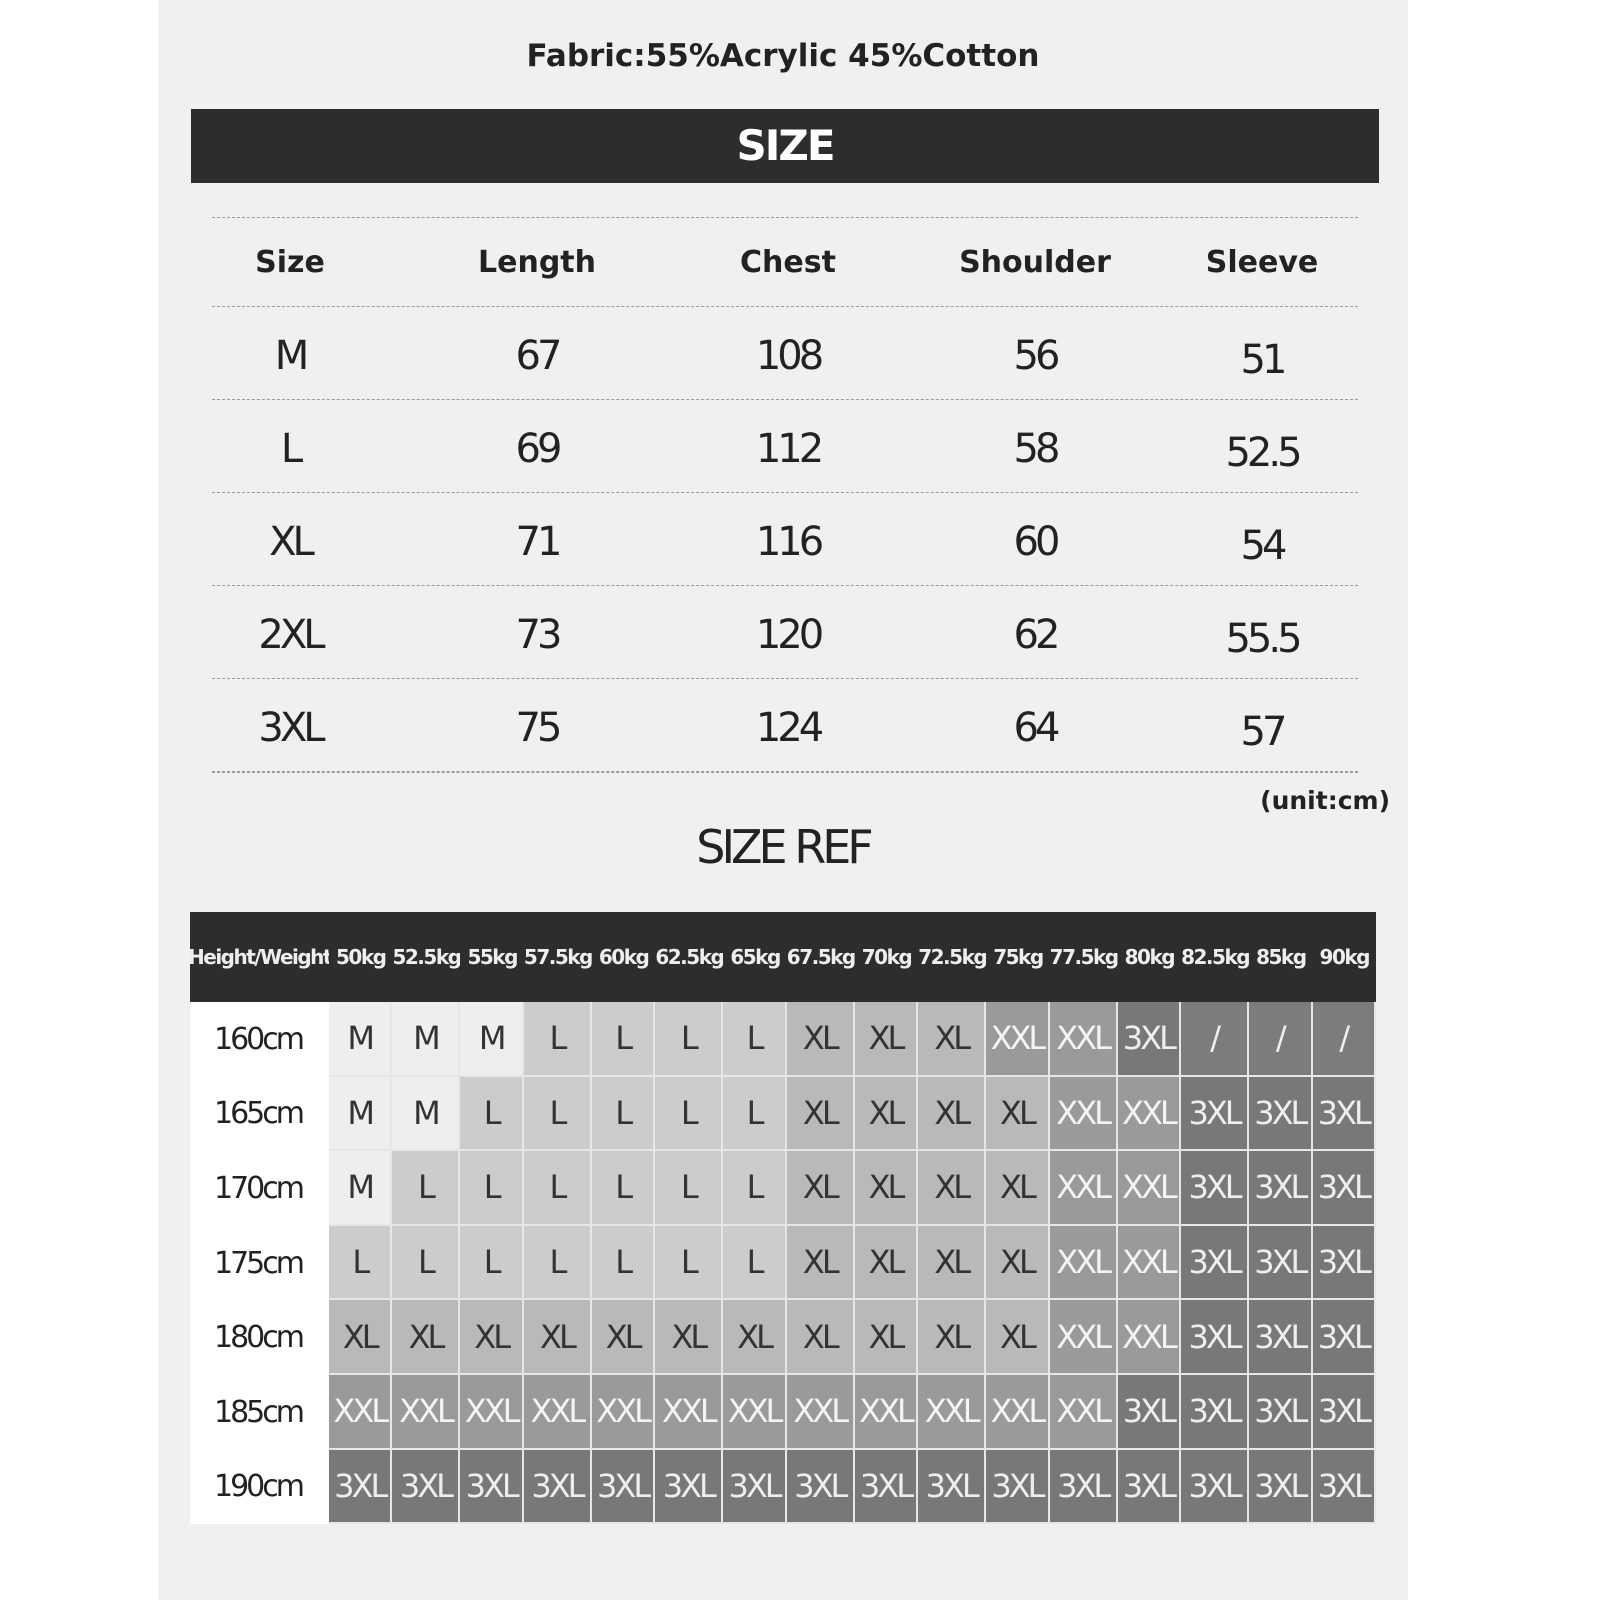 The height and width of the screenshot is (1600, 1600). Describe the element at coordinates (1264, 360) in the screenshot. I see `table-cell: 51` at that location.